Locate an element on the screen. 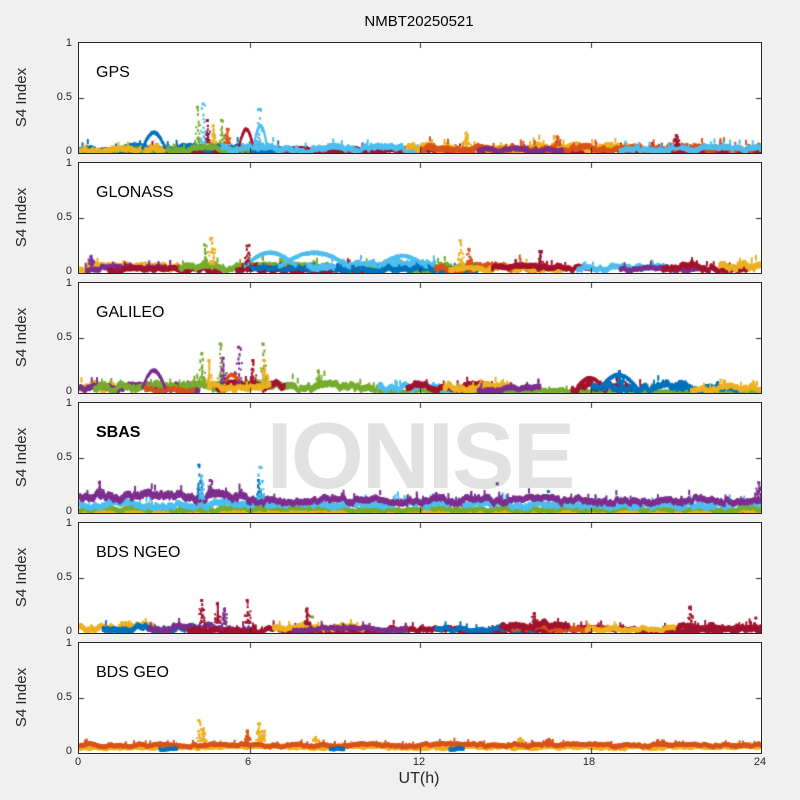  plot-area-sbas: IONISE SBAS is located at coordinates (420, 458).